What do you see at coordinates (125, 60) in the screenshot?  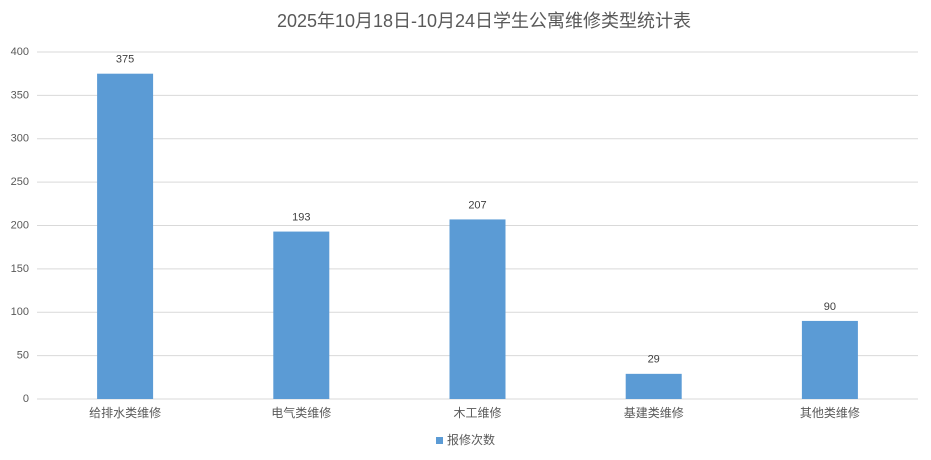 I see `data-label: 375` at bounding box center [125, 60].